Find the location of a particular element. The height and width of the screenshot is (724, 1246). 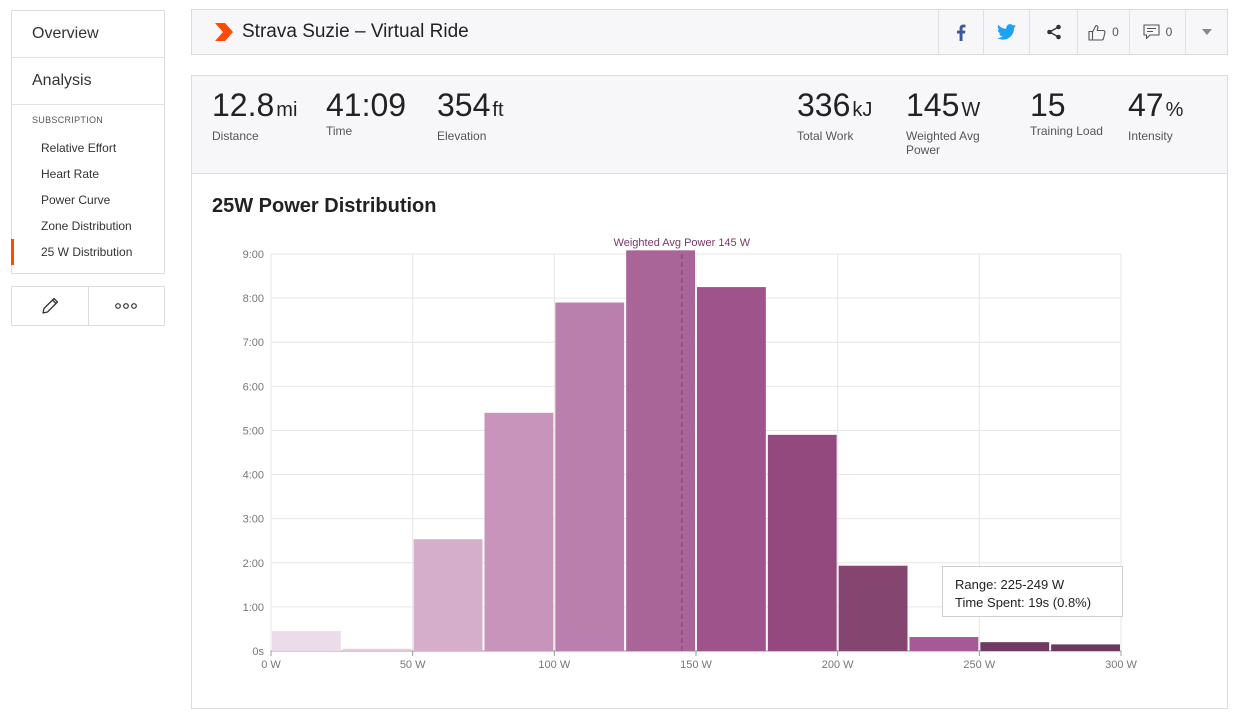

activity-title: Strava Suzie – Virtual Ride is located at coordinates (355, 31).